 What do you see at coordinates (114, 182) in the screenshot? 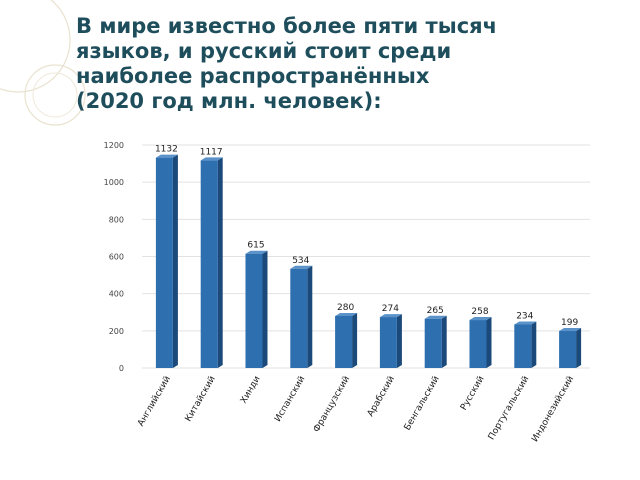
I see `y-tick-label: 1000` at bounding box center [114, 182].